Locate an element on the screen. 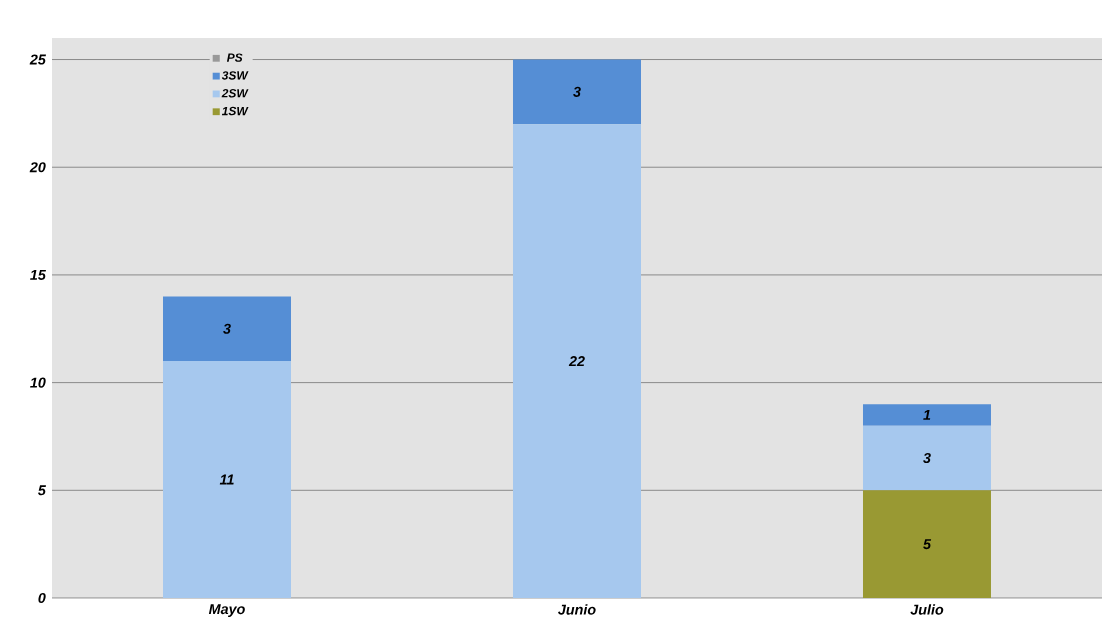 This screenshot has height=642, width=1110. x-tick-label: Julio is located at coordinates (927, 609).